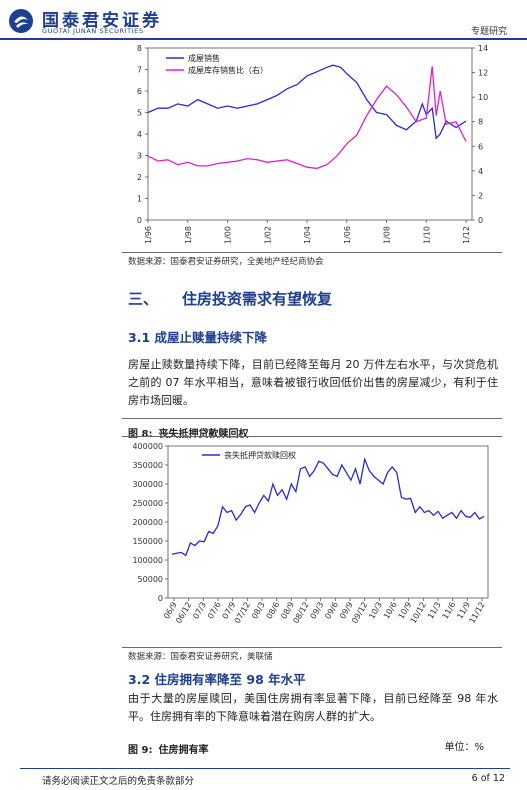 Image resolution: width=527 pixels, height=790 pixels. I want to click on chart1-right-tick-label: 2, so click(480, 195).